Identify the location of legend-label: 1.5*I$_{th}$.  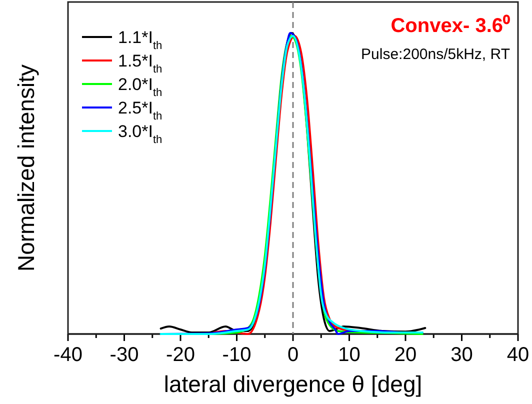
(140, 63).